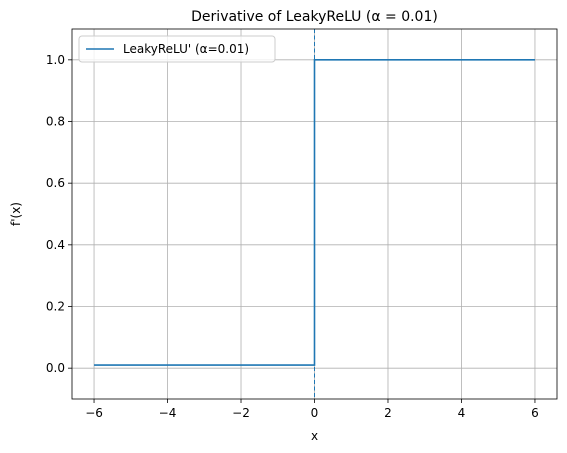 This screenshot has width=567, height=453. I want to click on x-tick-label: −4, so click(168, 413).